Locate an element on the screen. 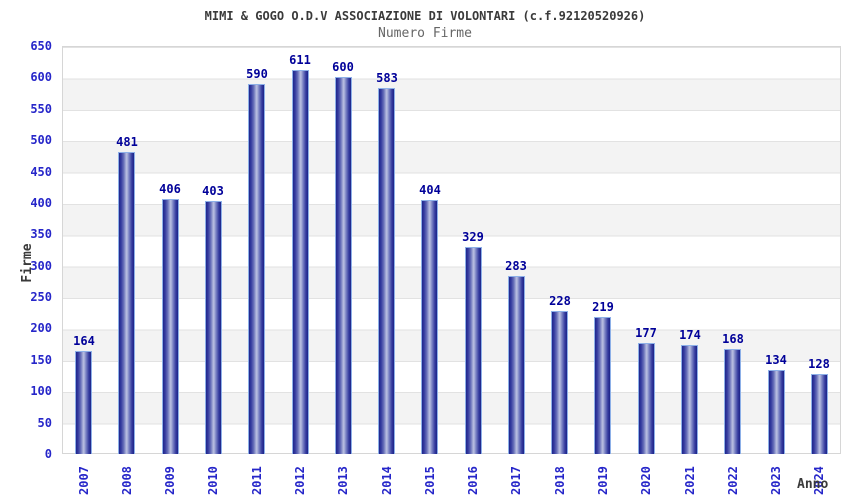  bar-2022 is located at coordinates (732, 401).